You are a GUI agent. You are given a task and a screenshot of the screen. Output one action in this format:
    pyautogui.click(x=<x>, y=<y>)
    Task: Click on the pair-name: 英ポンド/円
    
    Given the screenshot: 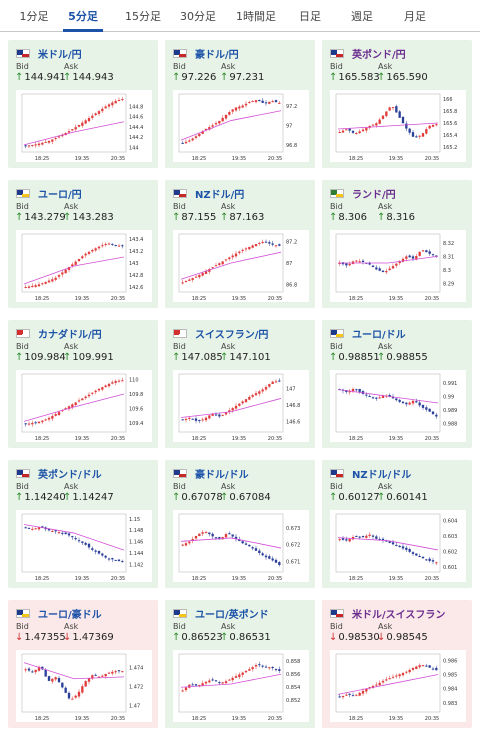 What is the action you would take?
    pyautogui.click(x=379, y=55)
    